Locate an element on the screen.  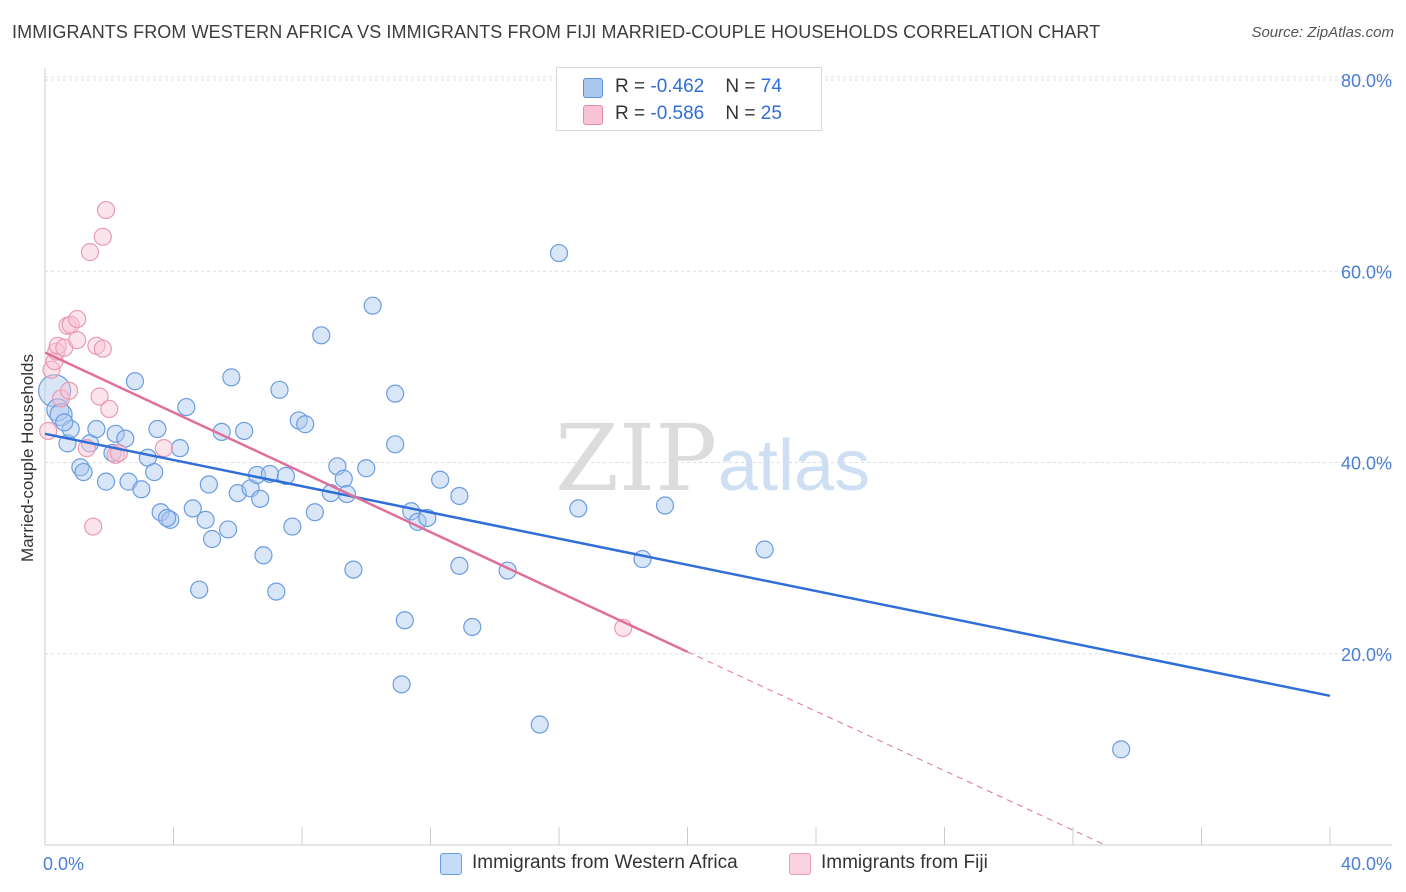
watermark: ZIP atlas is located at coordinates (712, 458).